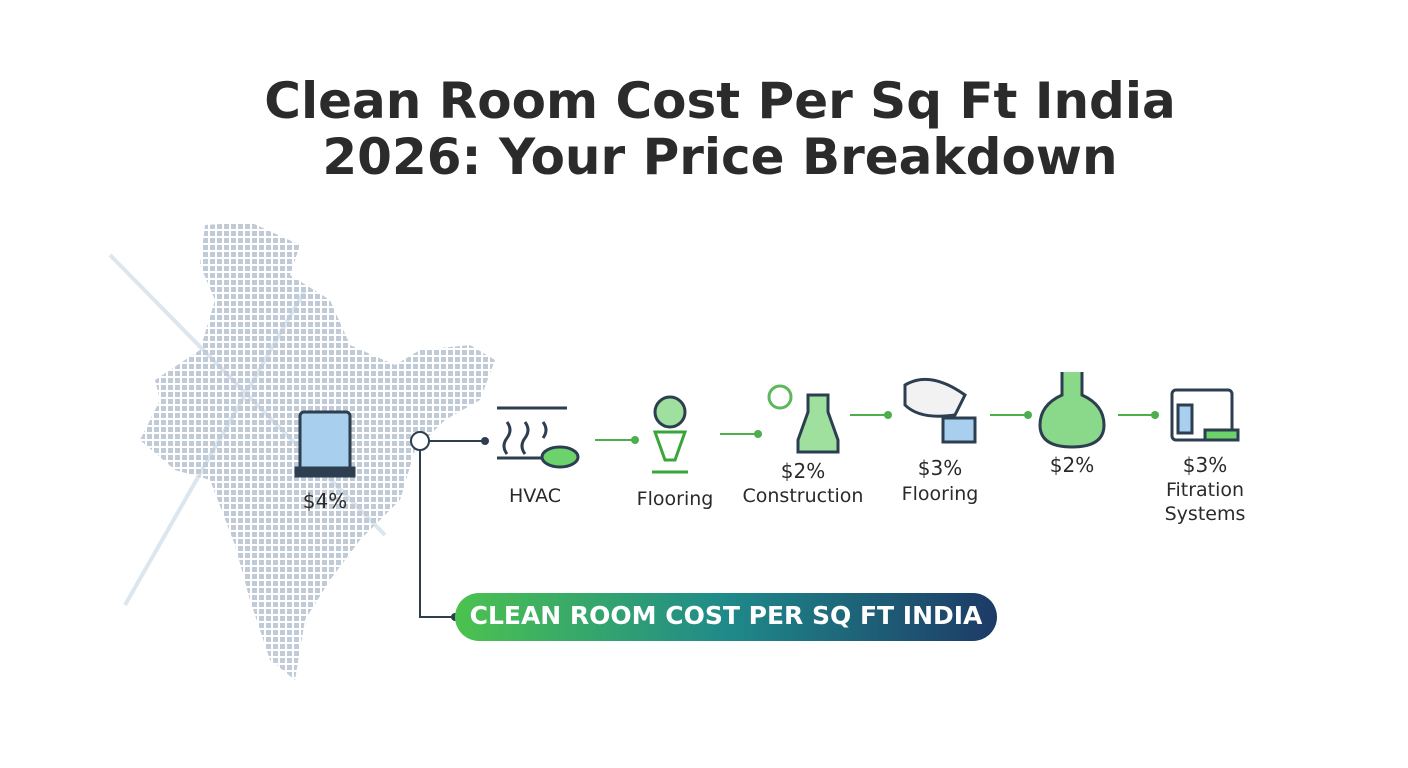 The height and width of the screenshot is (768, 1408). Describe the element at coordinates (535, 496) in the screenshot. I see `node-label: HVAC` at that location.